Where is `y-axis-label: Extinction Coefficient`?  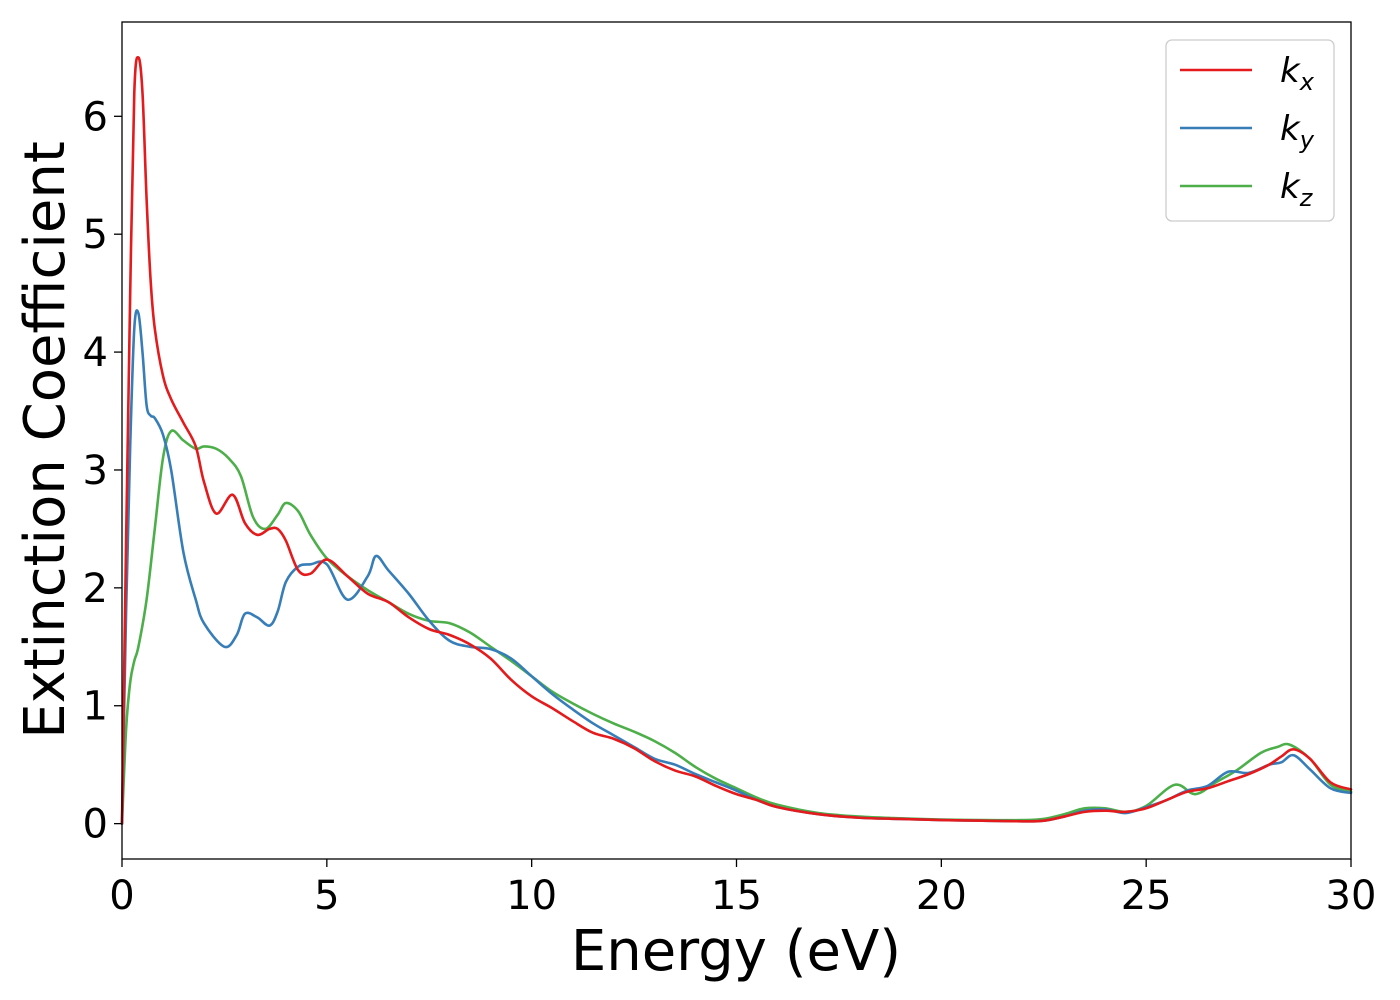 y-axis-label: Extinction Coefficient is located at coordinates (45, 440).